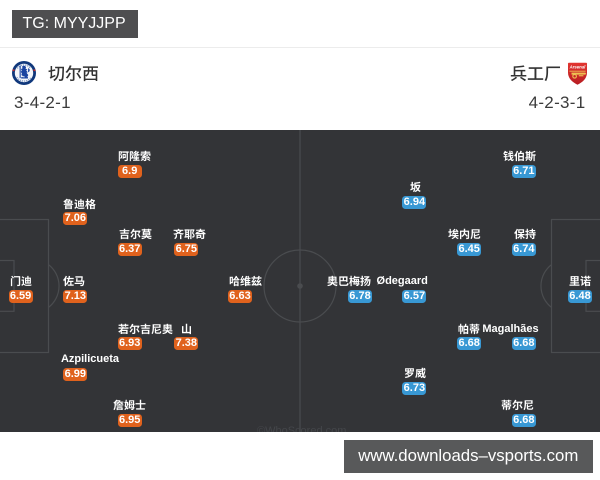  I want to click on svg-text: Arsenal, so click(577, 66).